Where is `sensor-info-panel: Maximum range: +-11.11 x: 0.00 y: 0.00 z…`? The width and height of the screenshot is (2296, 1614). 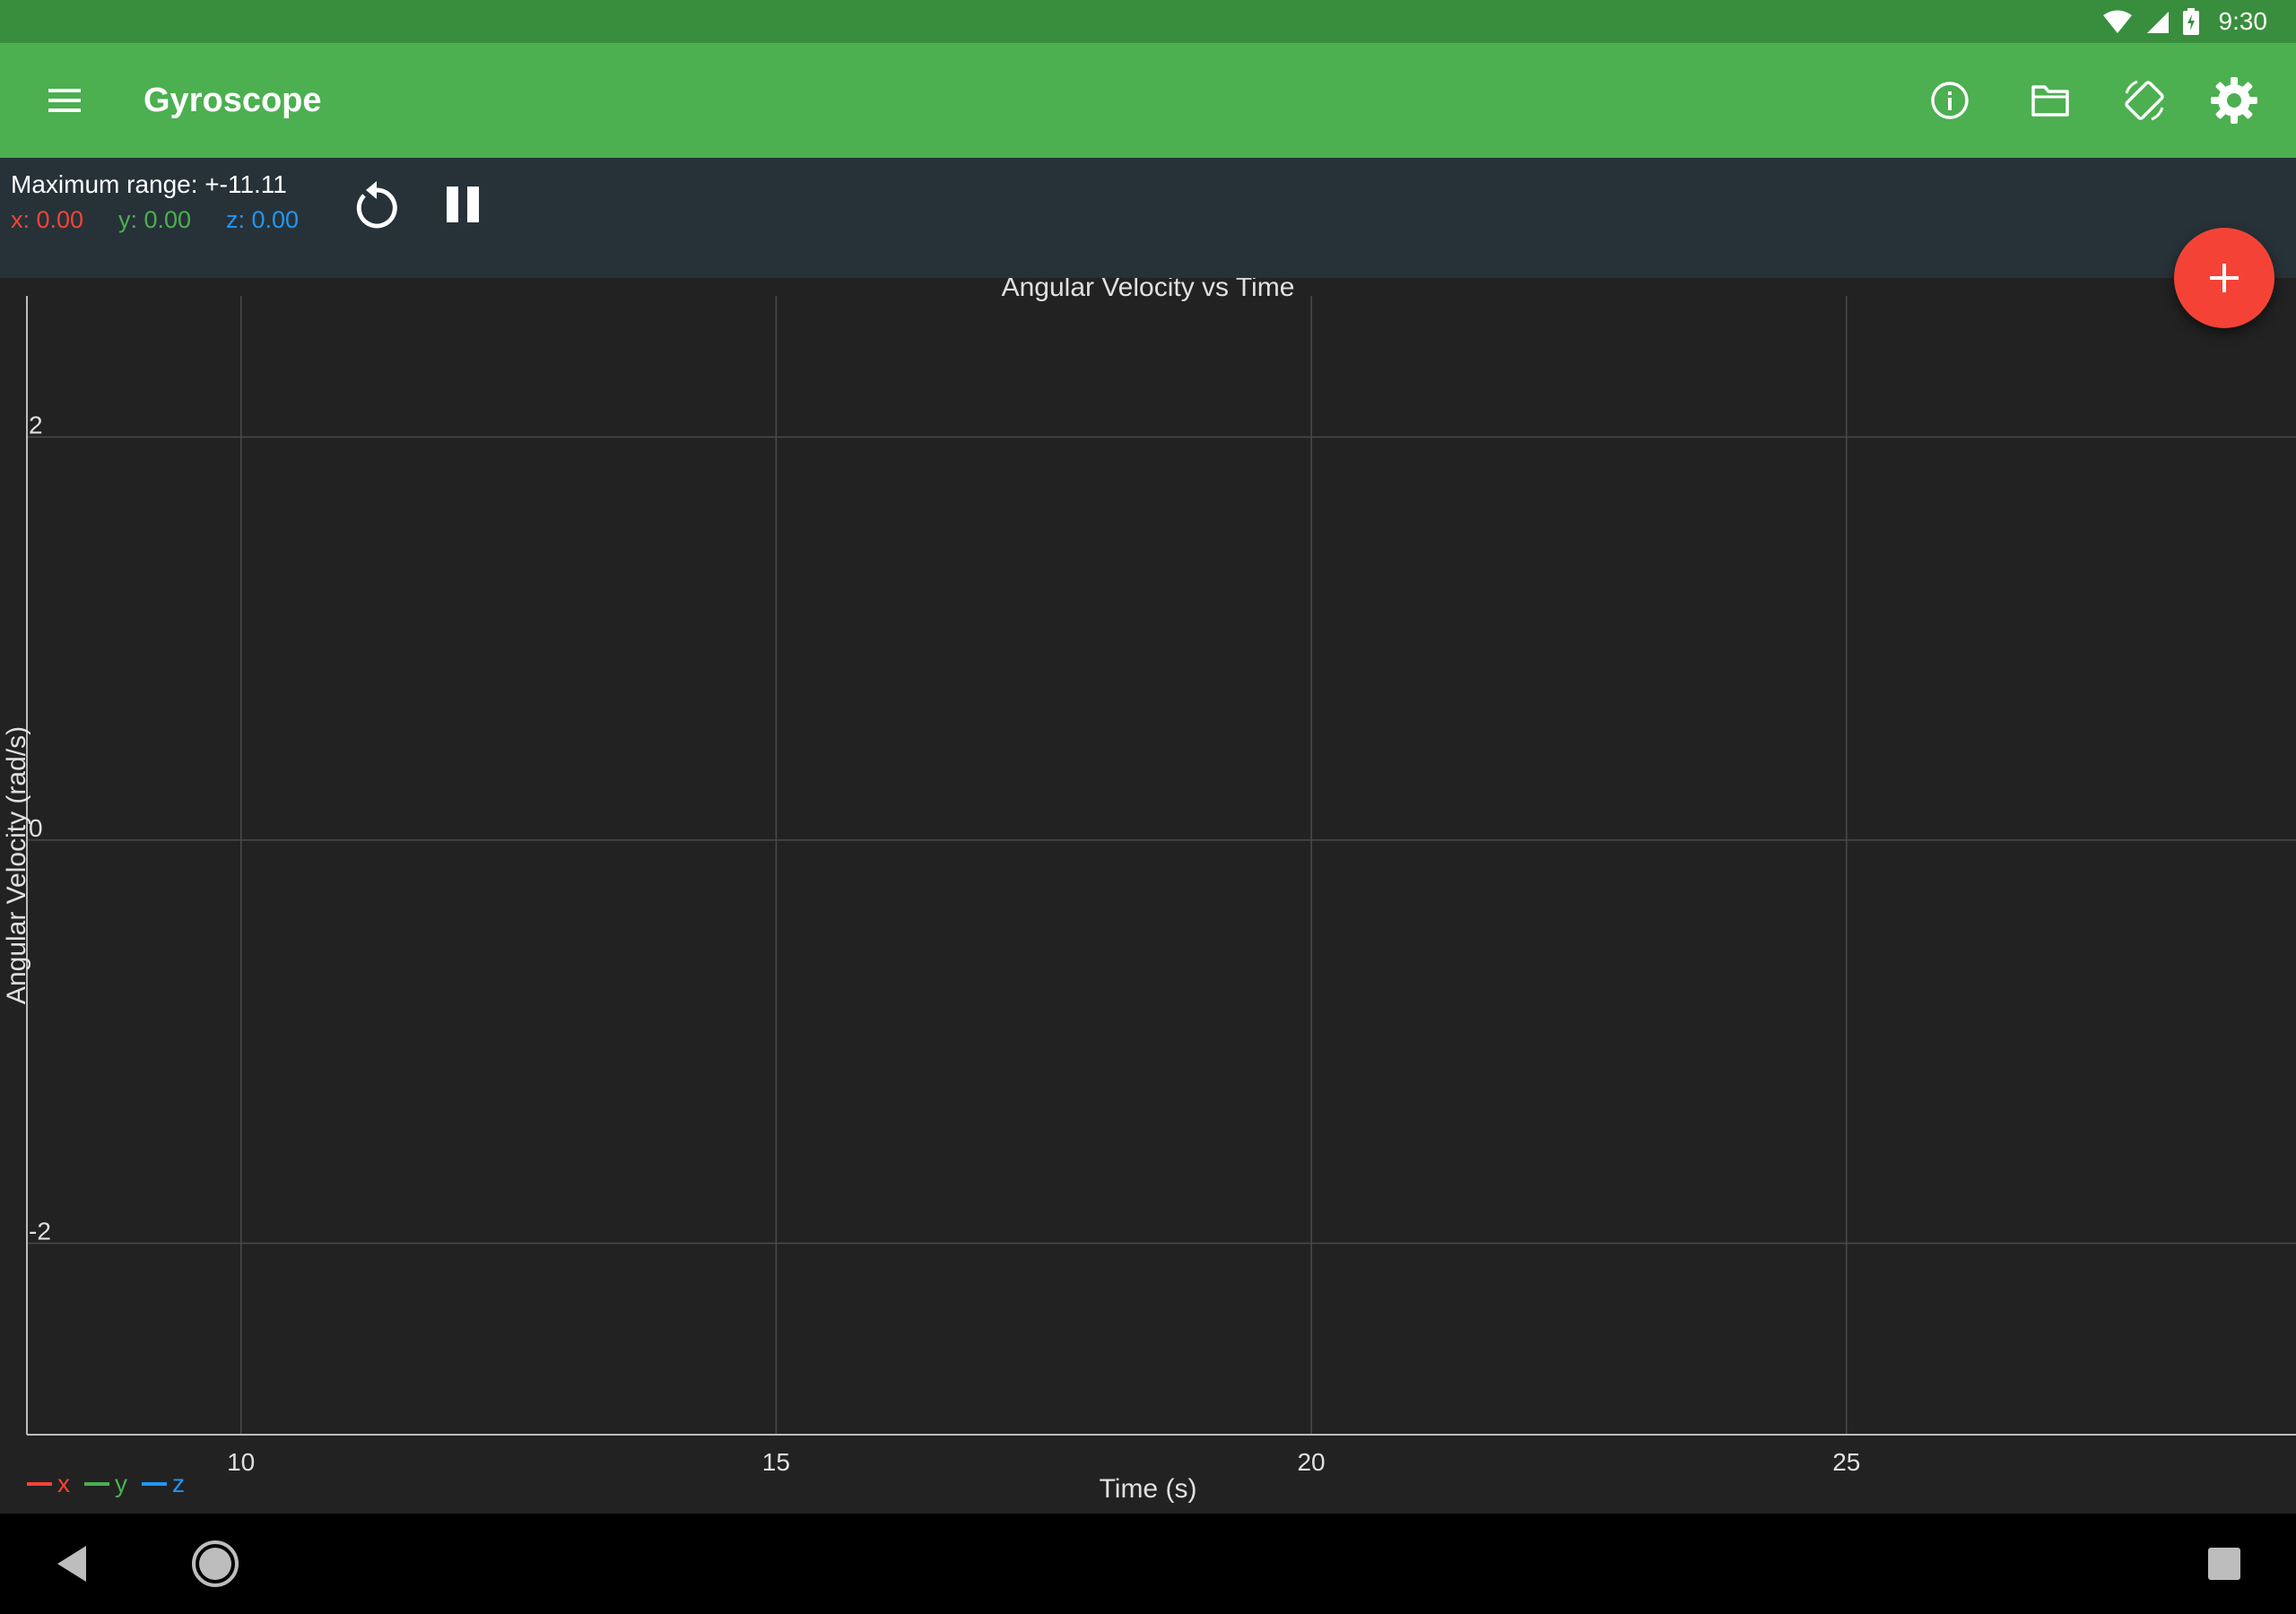 sensor-info-panel: Maximum range: +-11.11 x: 0.00 y: 0.00 z… is located at coordinates (1148, 218).